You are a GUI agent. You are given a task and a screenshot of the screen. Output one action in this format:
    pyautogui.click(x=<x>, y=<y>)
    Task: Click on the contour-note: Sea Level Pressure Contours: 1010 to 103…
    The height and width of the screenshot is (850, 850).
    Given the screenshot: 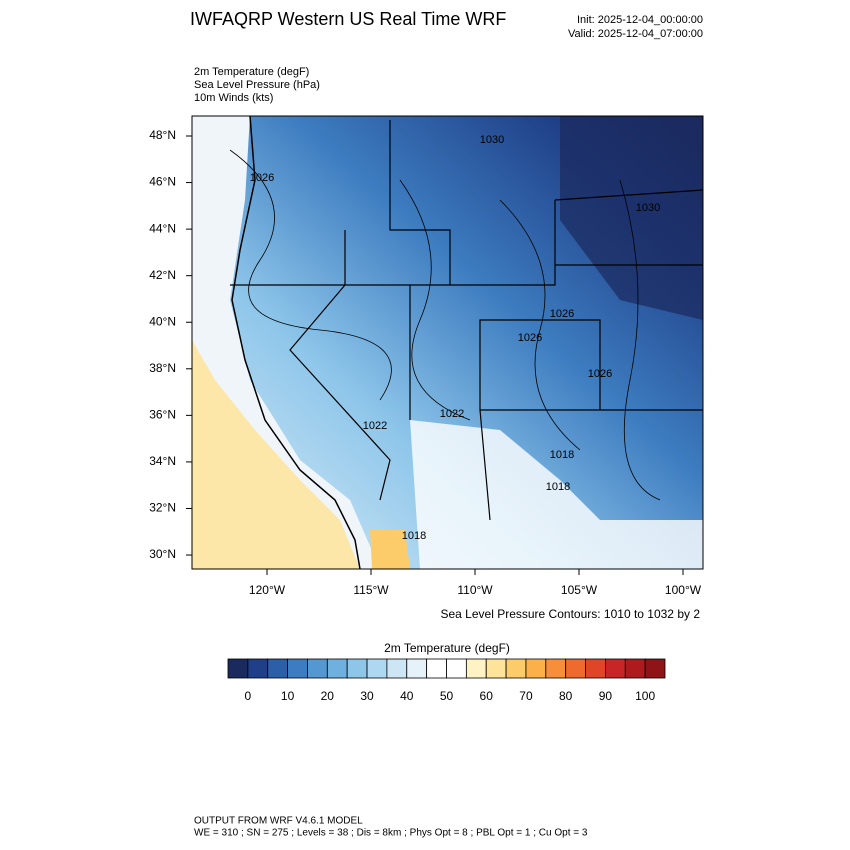 What is the action you would take?
    pyautogui.click(x=571, y=614)
    